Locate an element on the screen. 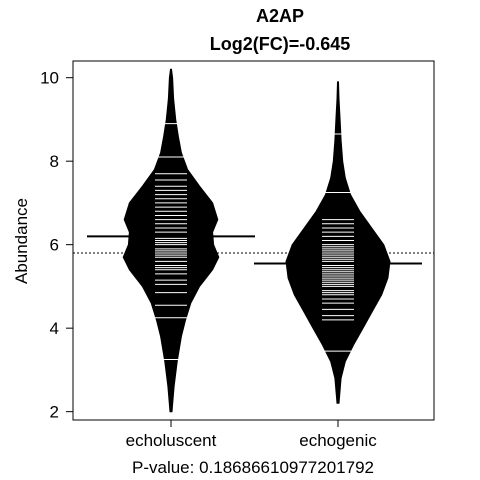  bean-echogenic is located at coordinates (338, 242).